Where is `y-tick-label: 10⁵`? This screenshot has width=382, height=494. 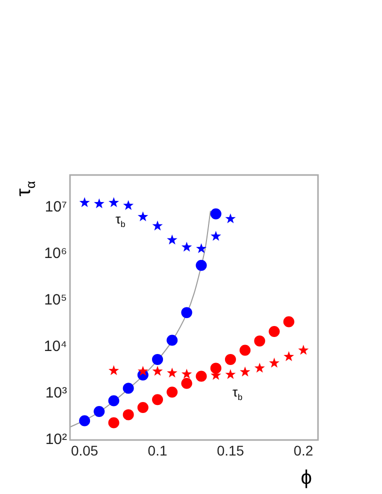
y-tick-label: 10⁵ is located at coordinates (55, 300).